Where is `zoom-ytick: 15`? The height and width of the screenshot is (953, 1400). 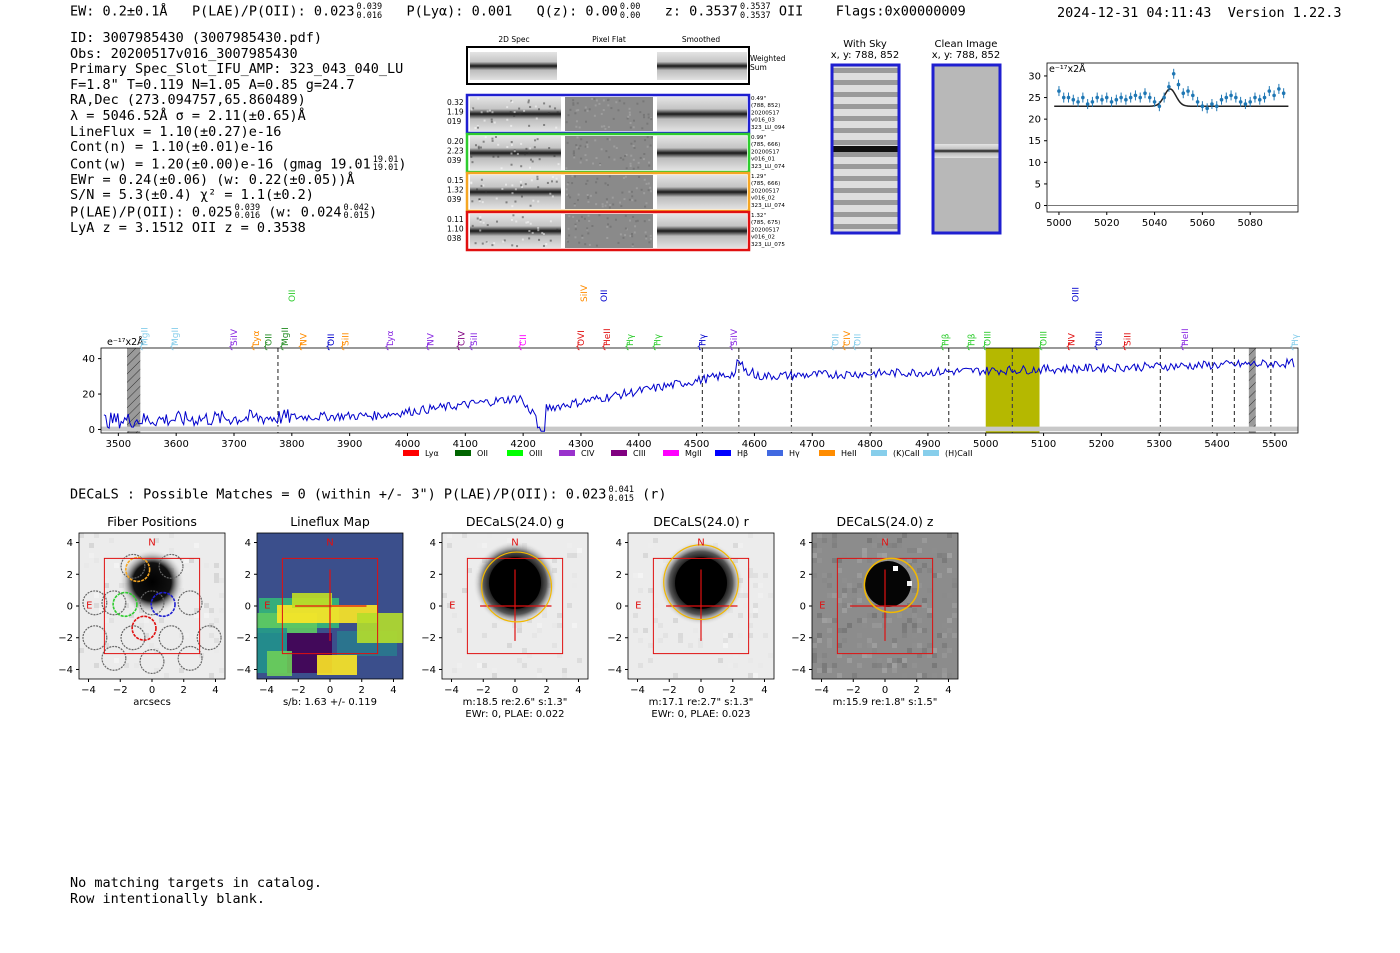
zoom-ytick: 15 is located at coordinates (1034, 141).